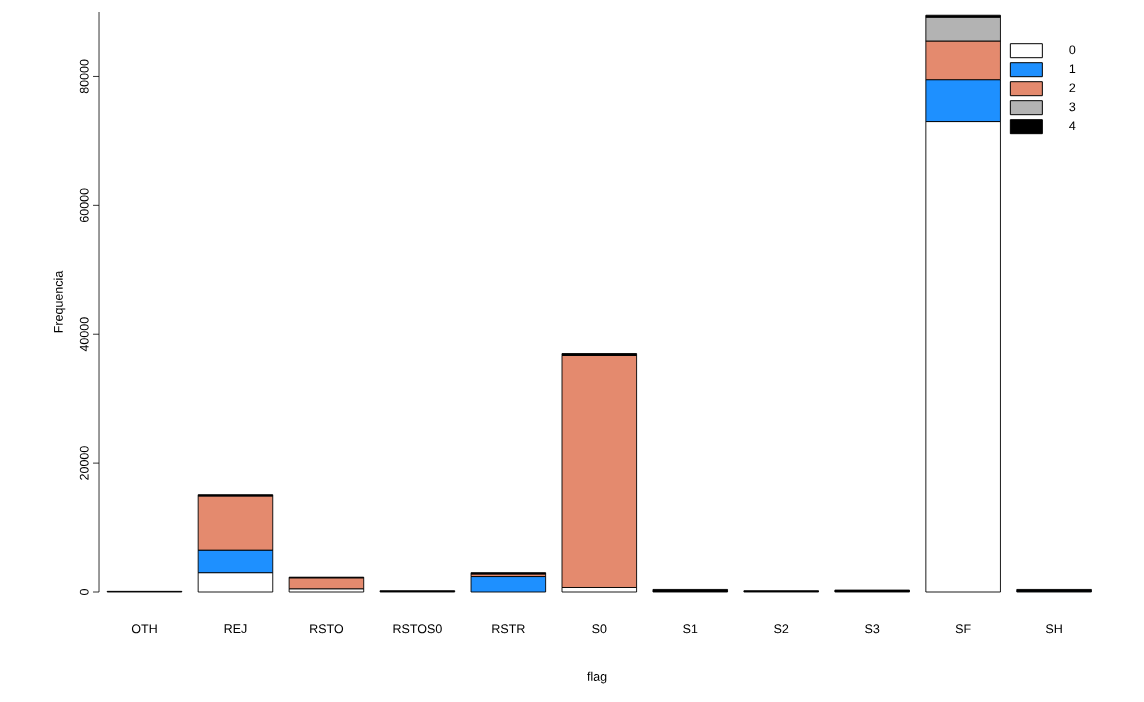 The image size is (1144, 702). What do you see at coordinates (599, 629) in the screenshot?
I see `x-tick-label: S0` at bounding box center [599, 629].